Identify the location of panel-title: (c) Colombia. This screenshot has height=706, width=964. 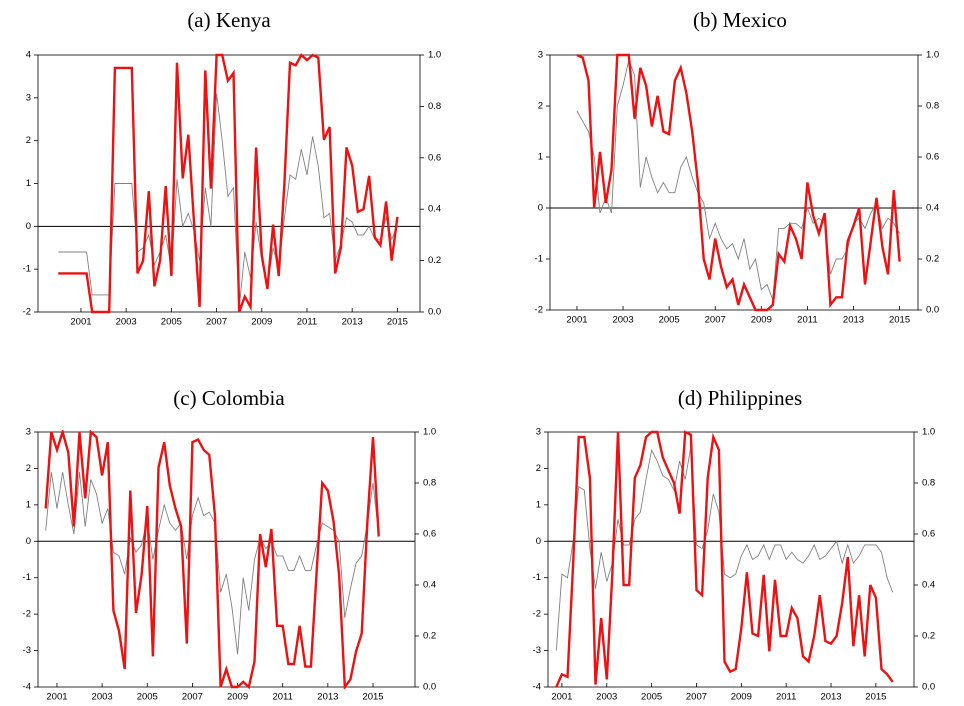
(229, 398).